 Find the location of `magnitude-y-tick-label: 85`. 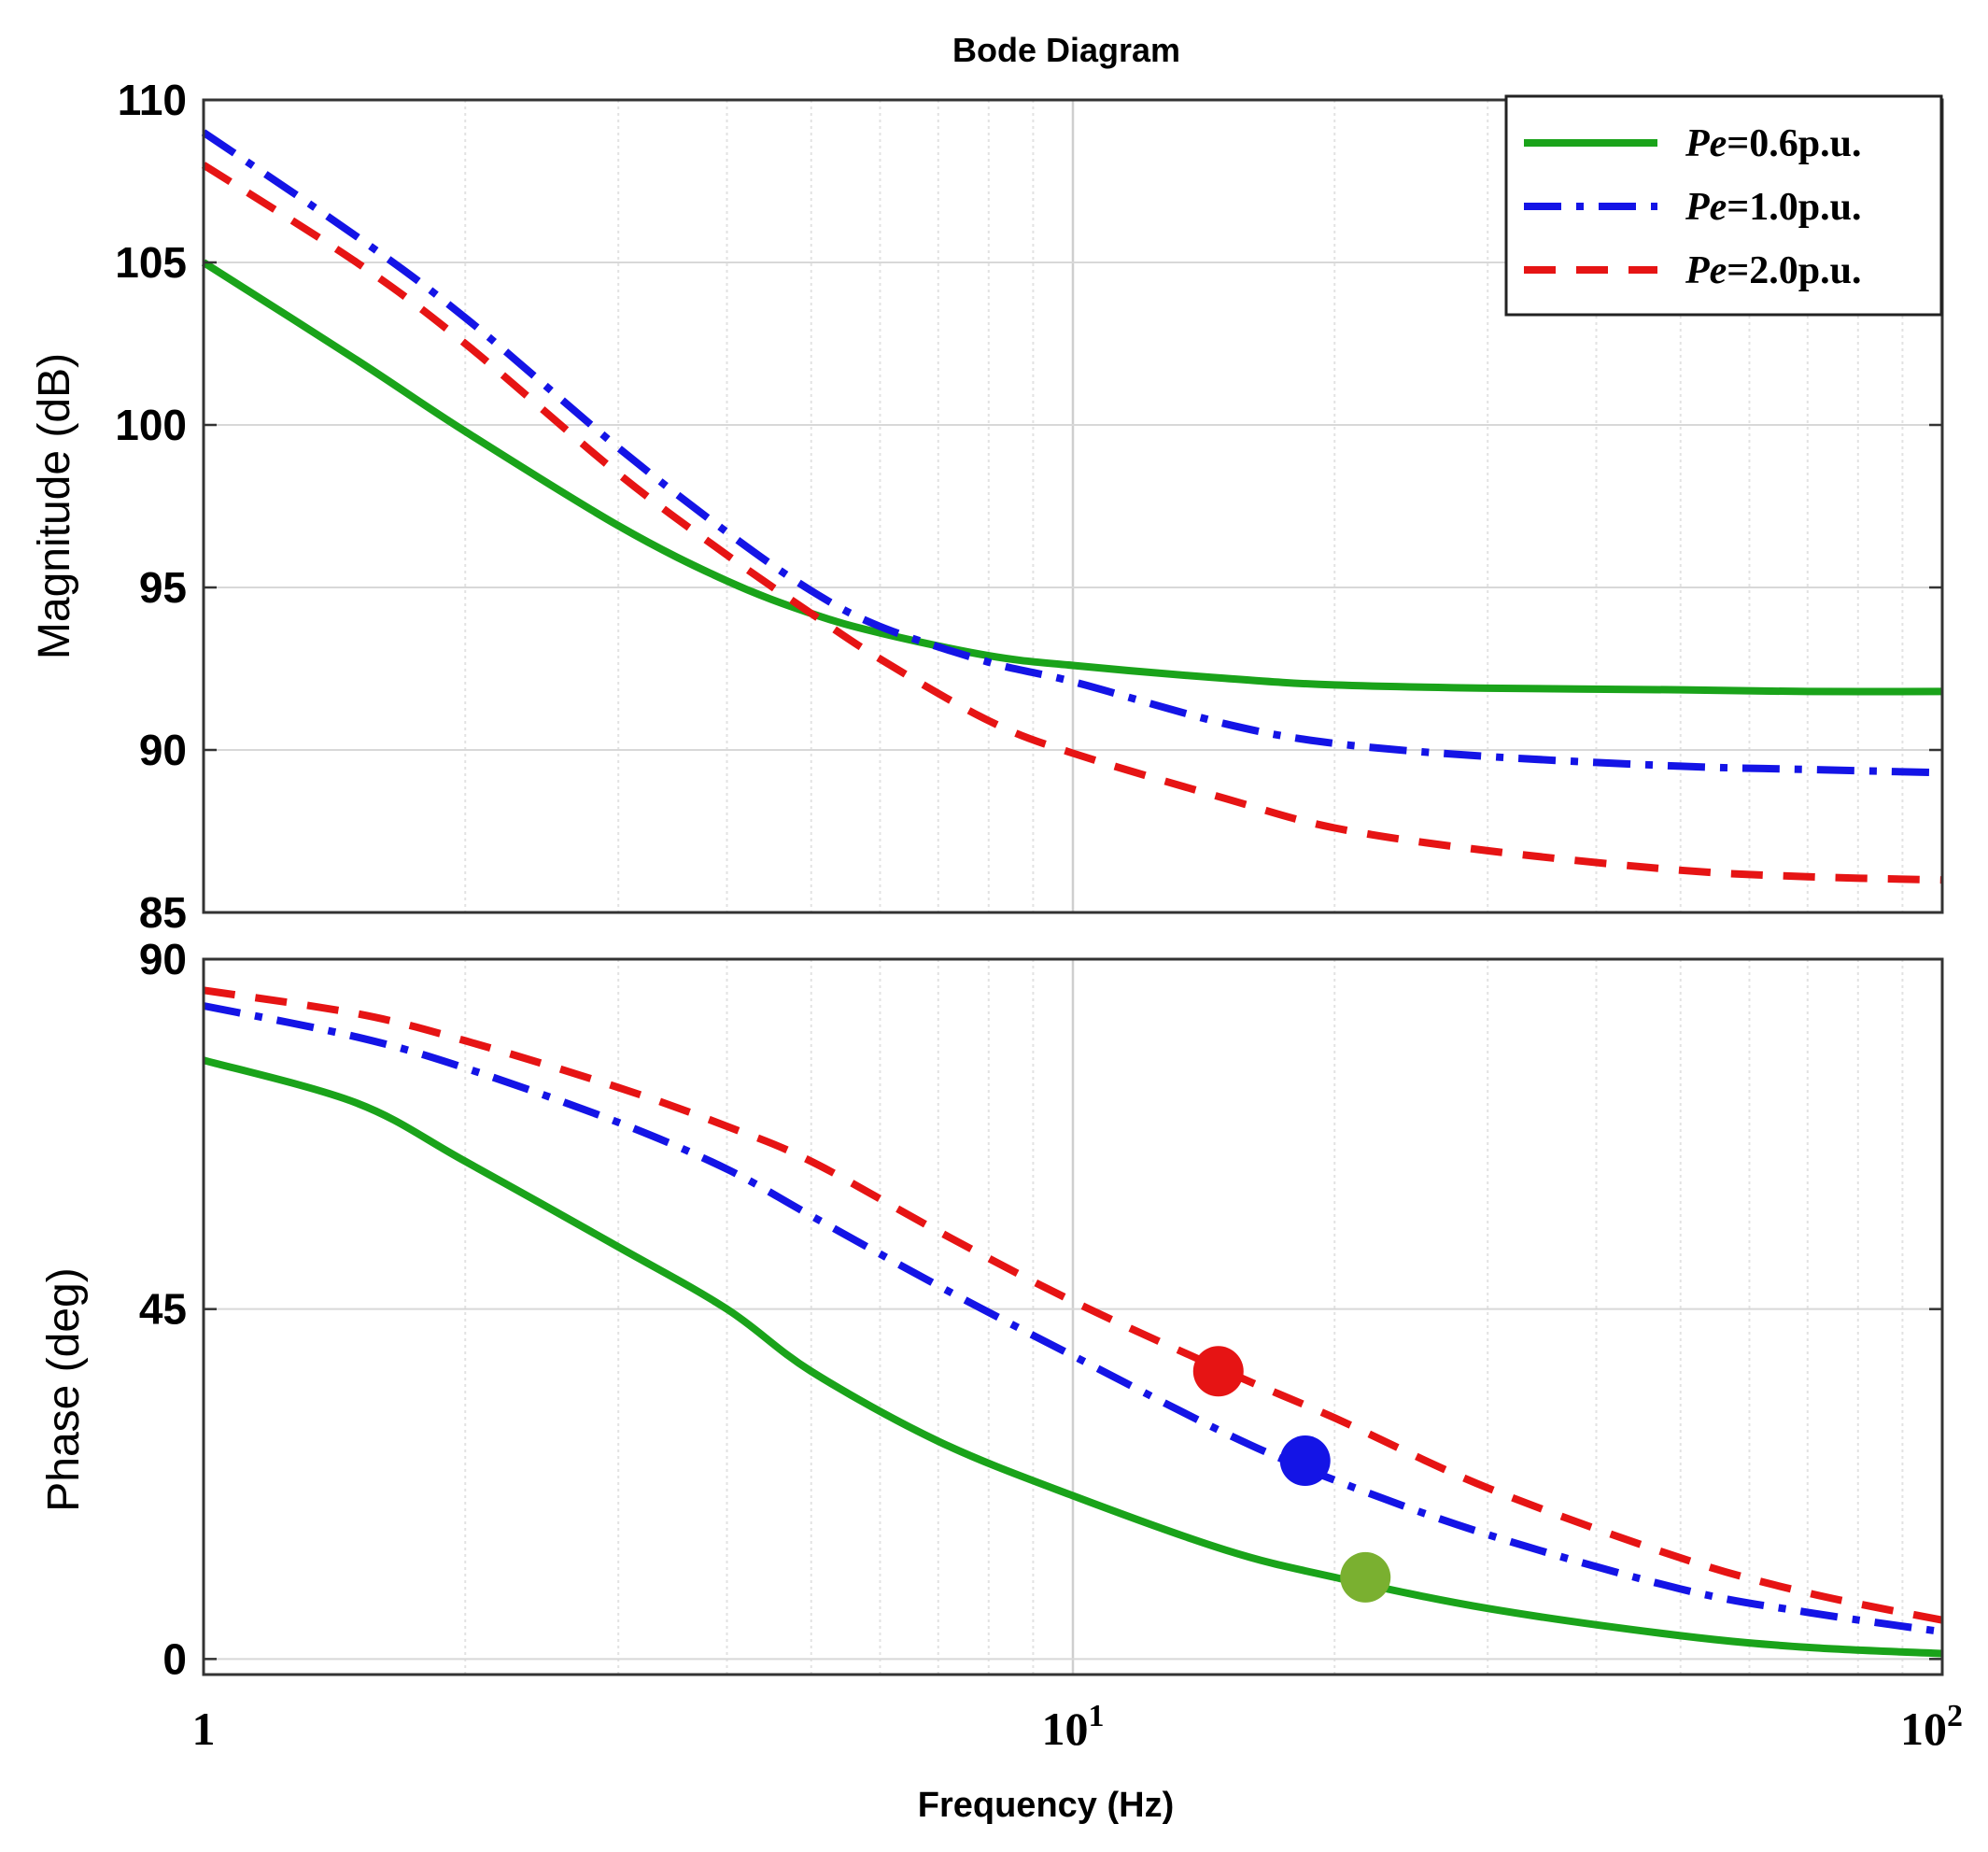

magnitude-y-tick-label: 85 is located at coordinates (163, 912).